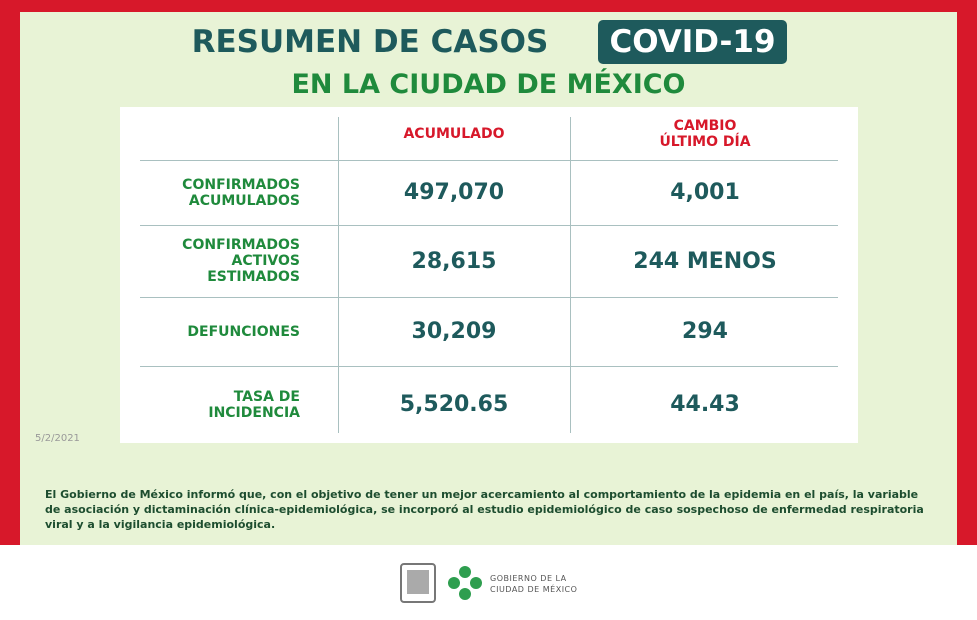 Image resolution: width=977 pixels, height=620 pixels. I want to click on title: RESUMEN DE CASOS, so click(370, 42).